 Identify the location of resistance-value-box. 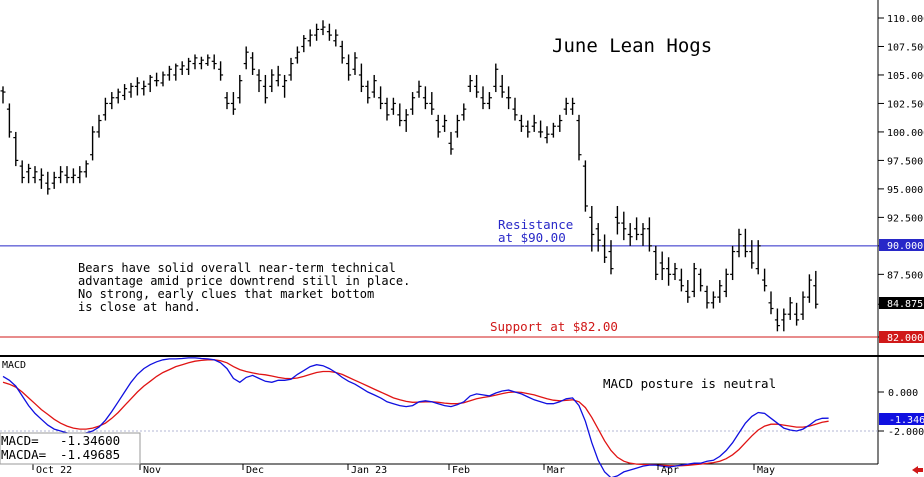
(901, 245).